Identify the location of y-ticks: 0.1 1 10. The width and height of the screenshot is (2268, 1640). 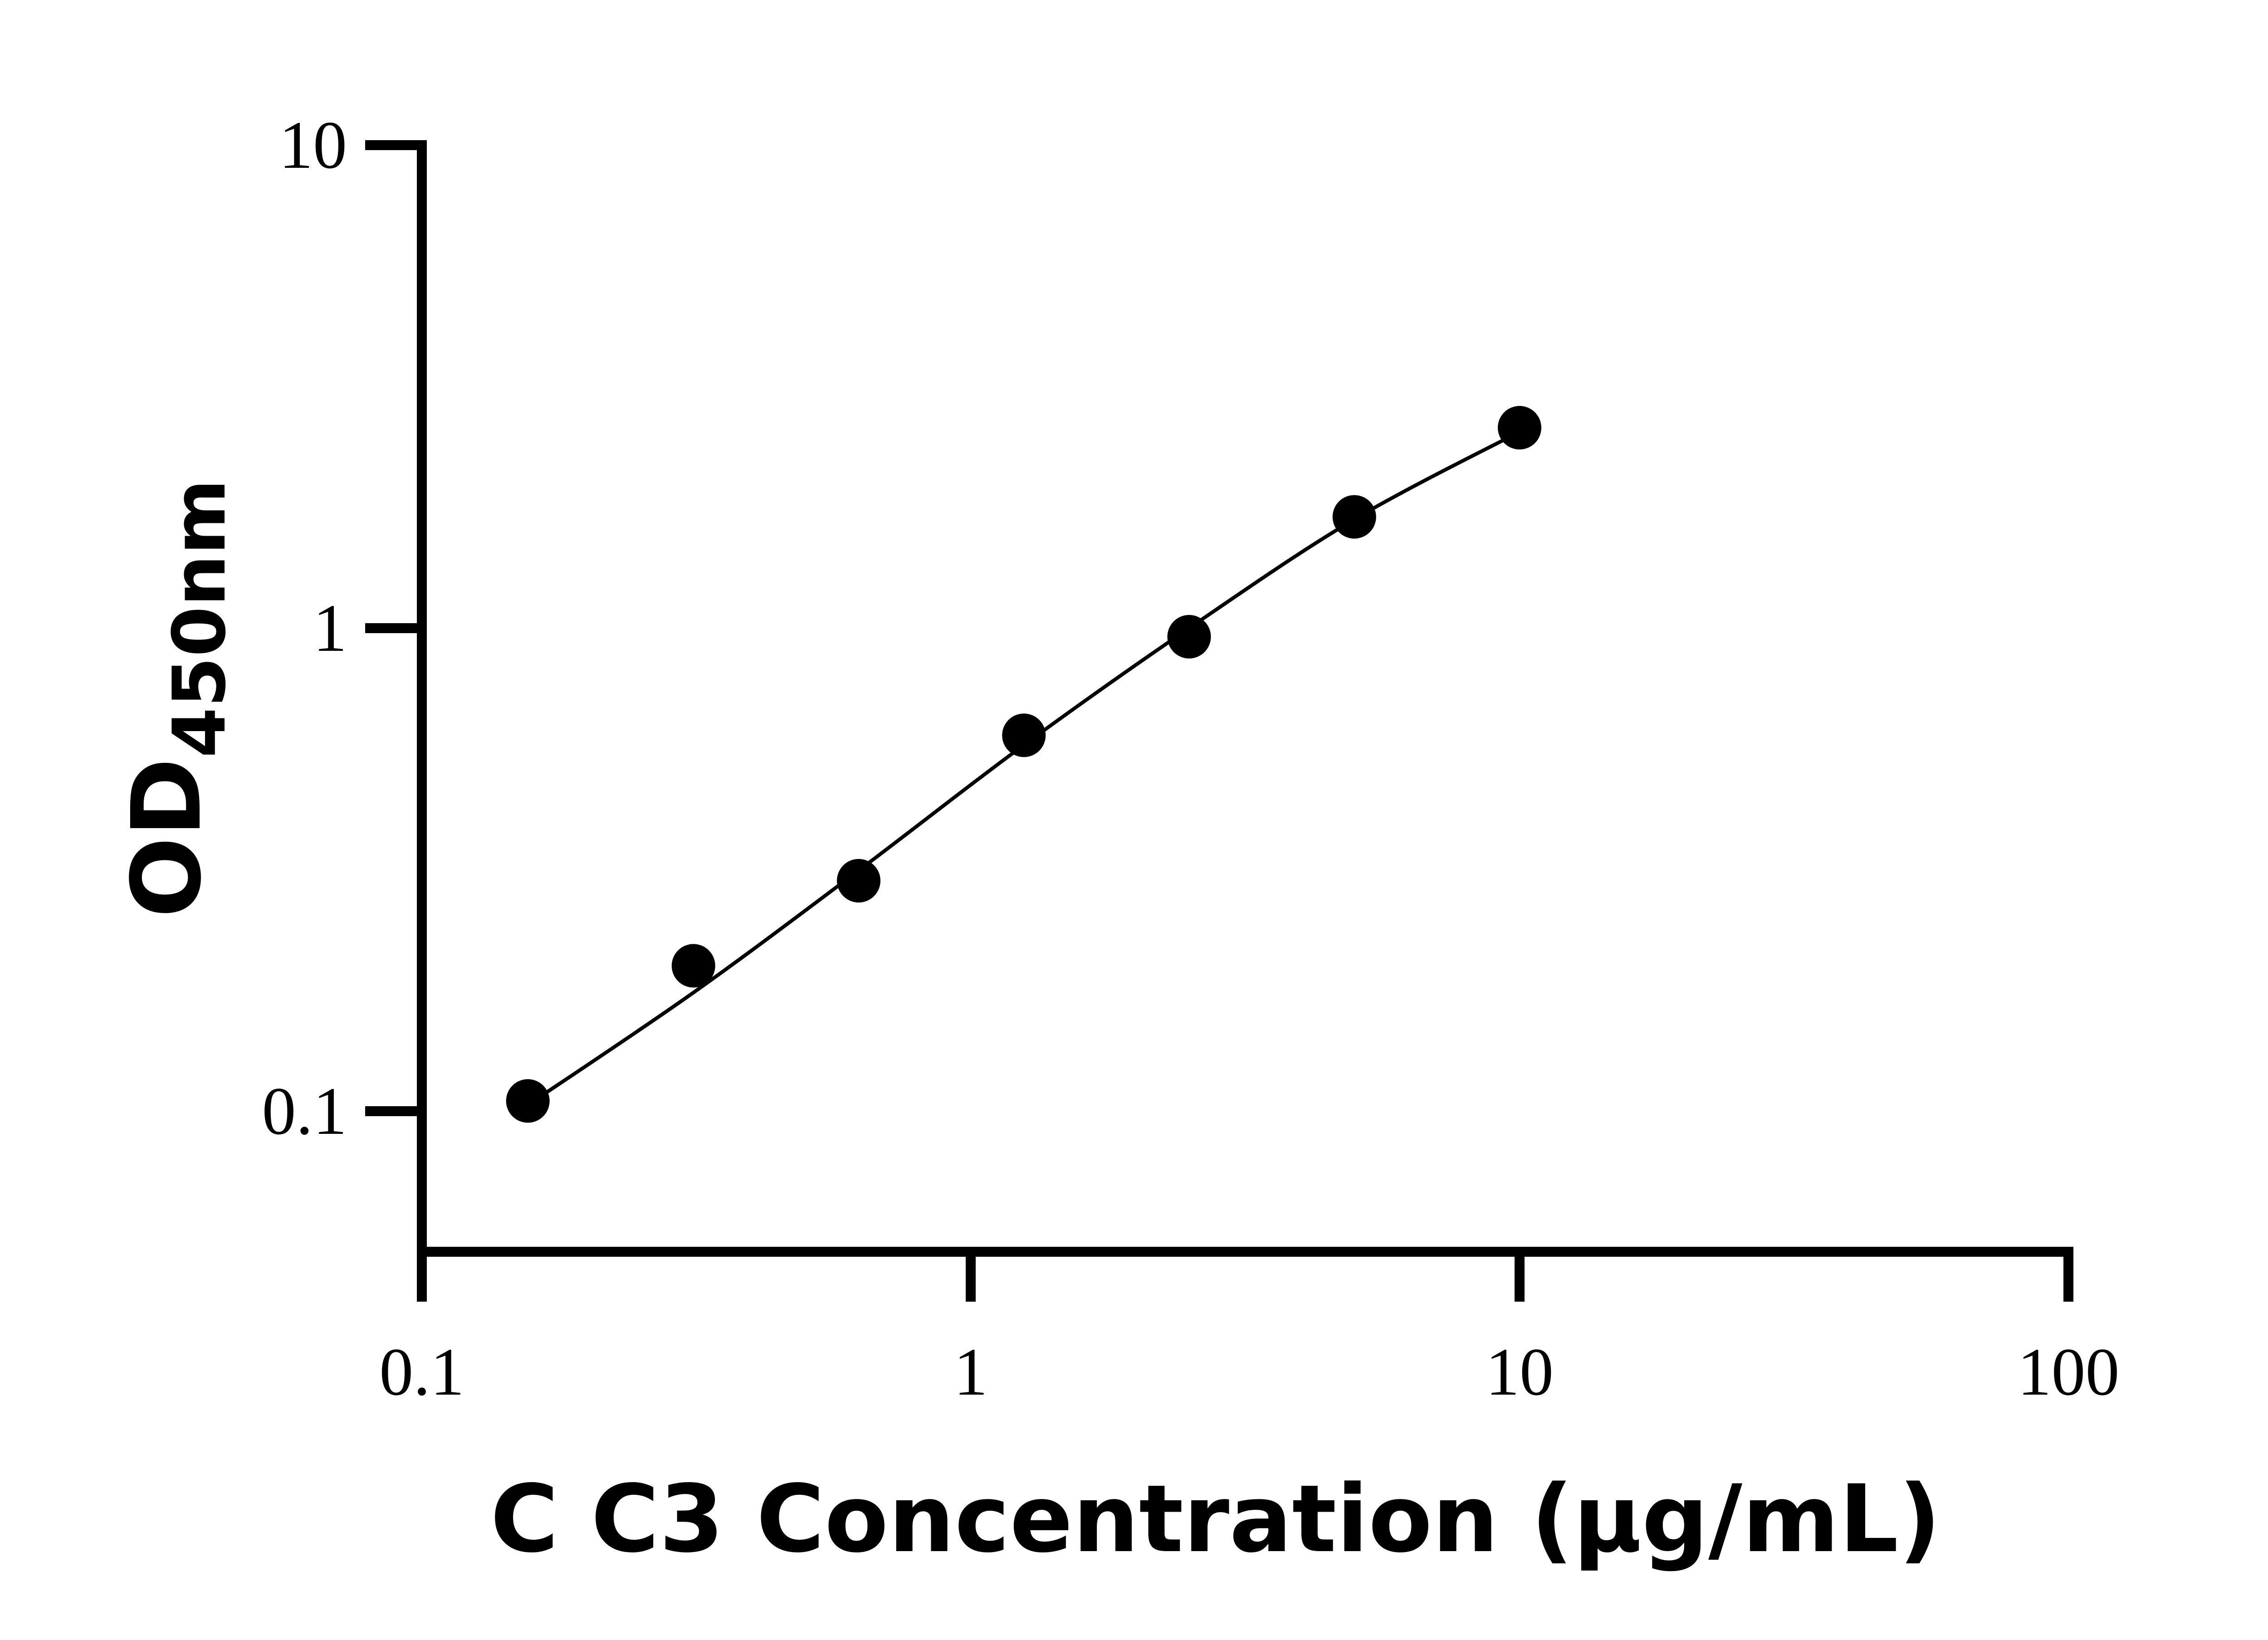
(342, 628).